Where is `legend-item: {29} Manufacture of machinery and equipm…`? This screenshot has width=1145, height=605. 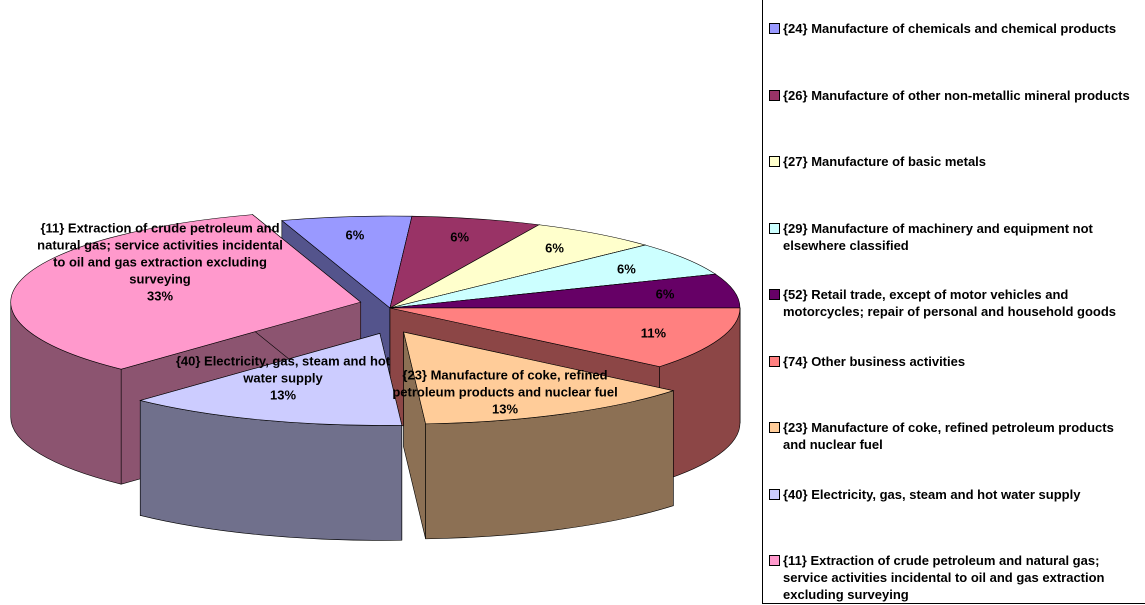 legend-item: {29} Manufacture of machinery and equipm… is located at coordinates (954, 237).